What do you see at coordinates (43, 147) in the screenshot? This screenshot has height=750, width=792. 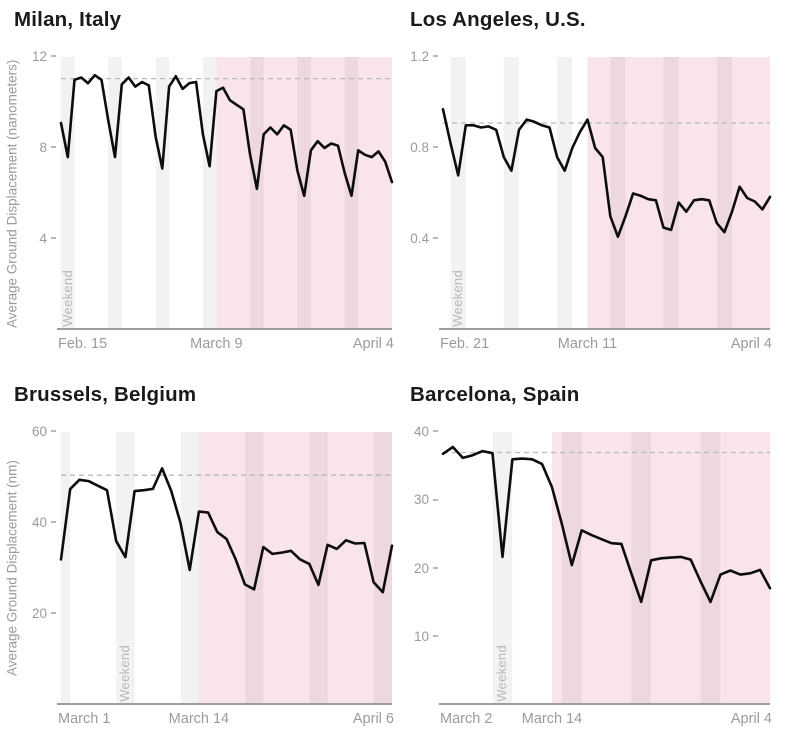 I see `y-tick-value: 8` at bounding box center [43, 147].